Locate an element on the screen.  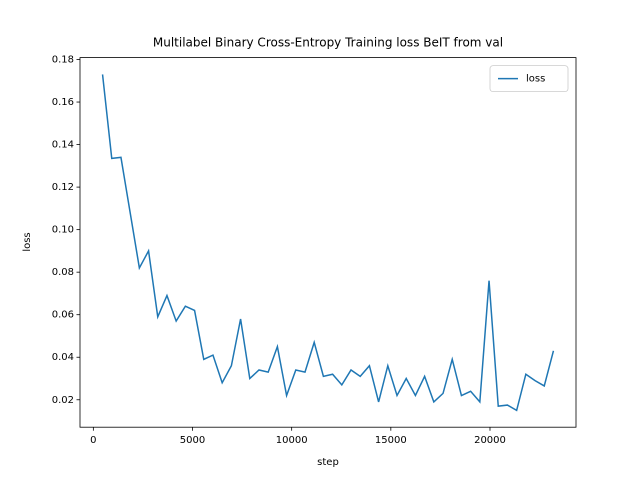
y-tick-label: 0.02 is located at coordinates (63, 400).